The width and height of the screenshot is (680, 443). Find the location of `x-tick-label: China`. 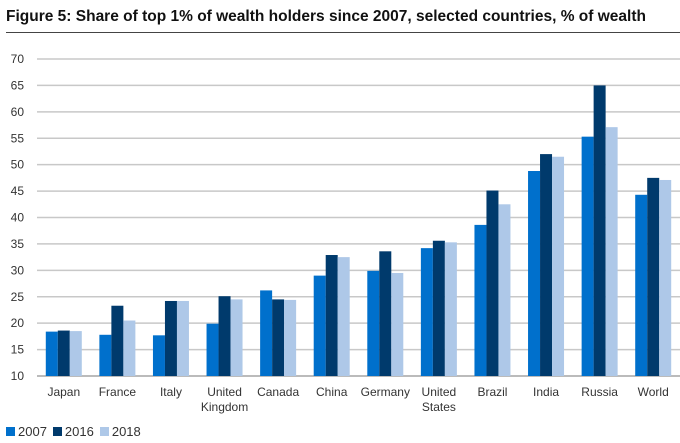

x-tick-label: China is located at coordinates (332, 392).